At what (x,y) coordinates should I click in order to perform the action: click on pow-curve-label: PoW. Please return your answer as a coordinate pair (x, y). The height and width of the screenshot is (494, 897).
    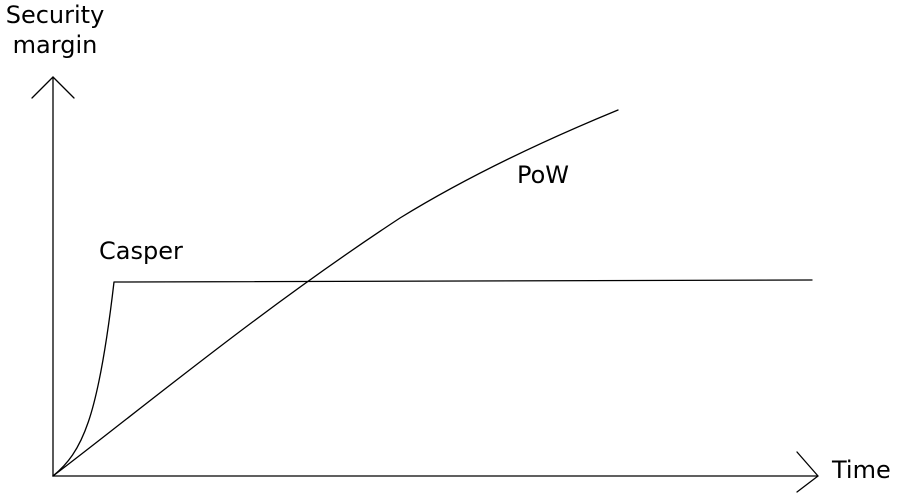
    Looking at the image, I should click on (543, 175).